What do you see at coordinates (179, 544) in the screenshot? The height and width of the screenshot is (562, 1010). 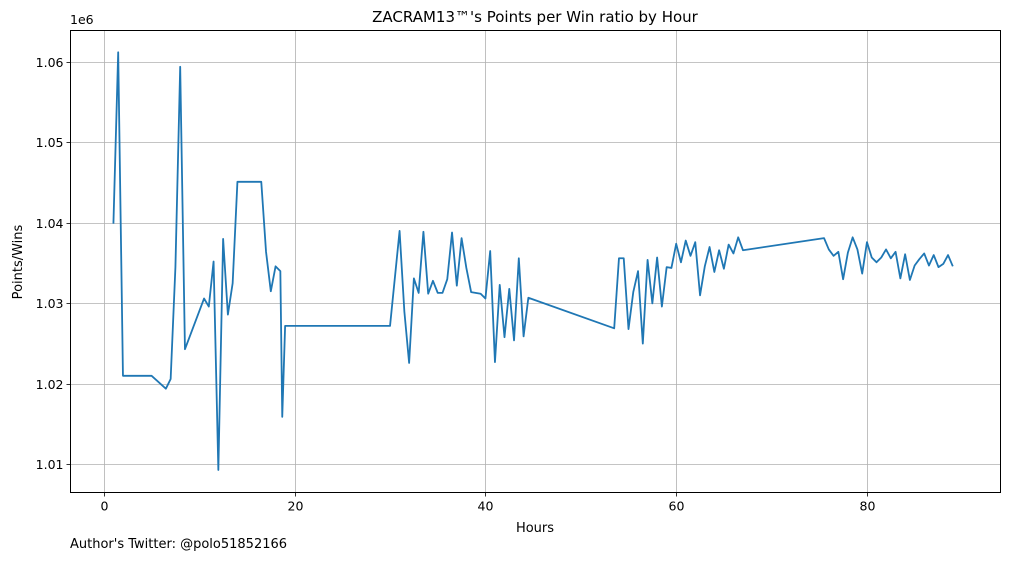 I see `author-credit: Author's Twitter: @polo51852166` at bounding box center [179, 544].